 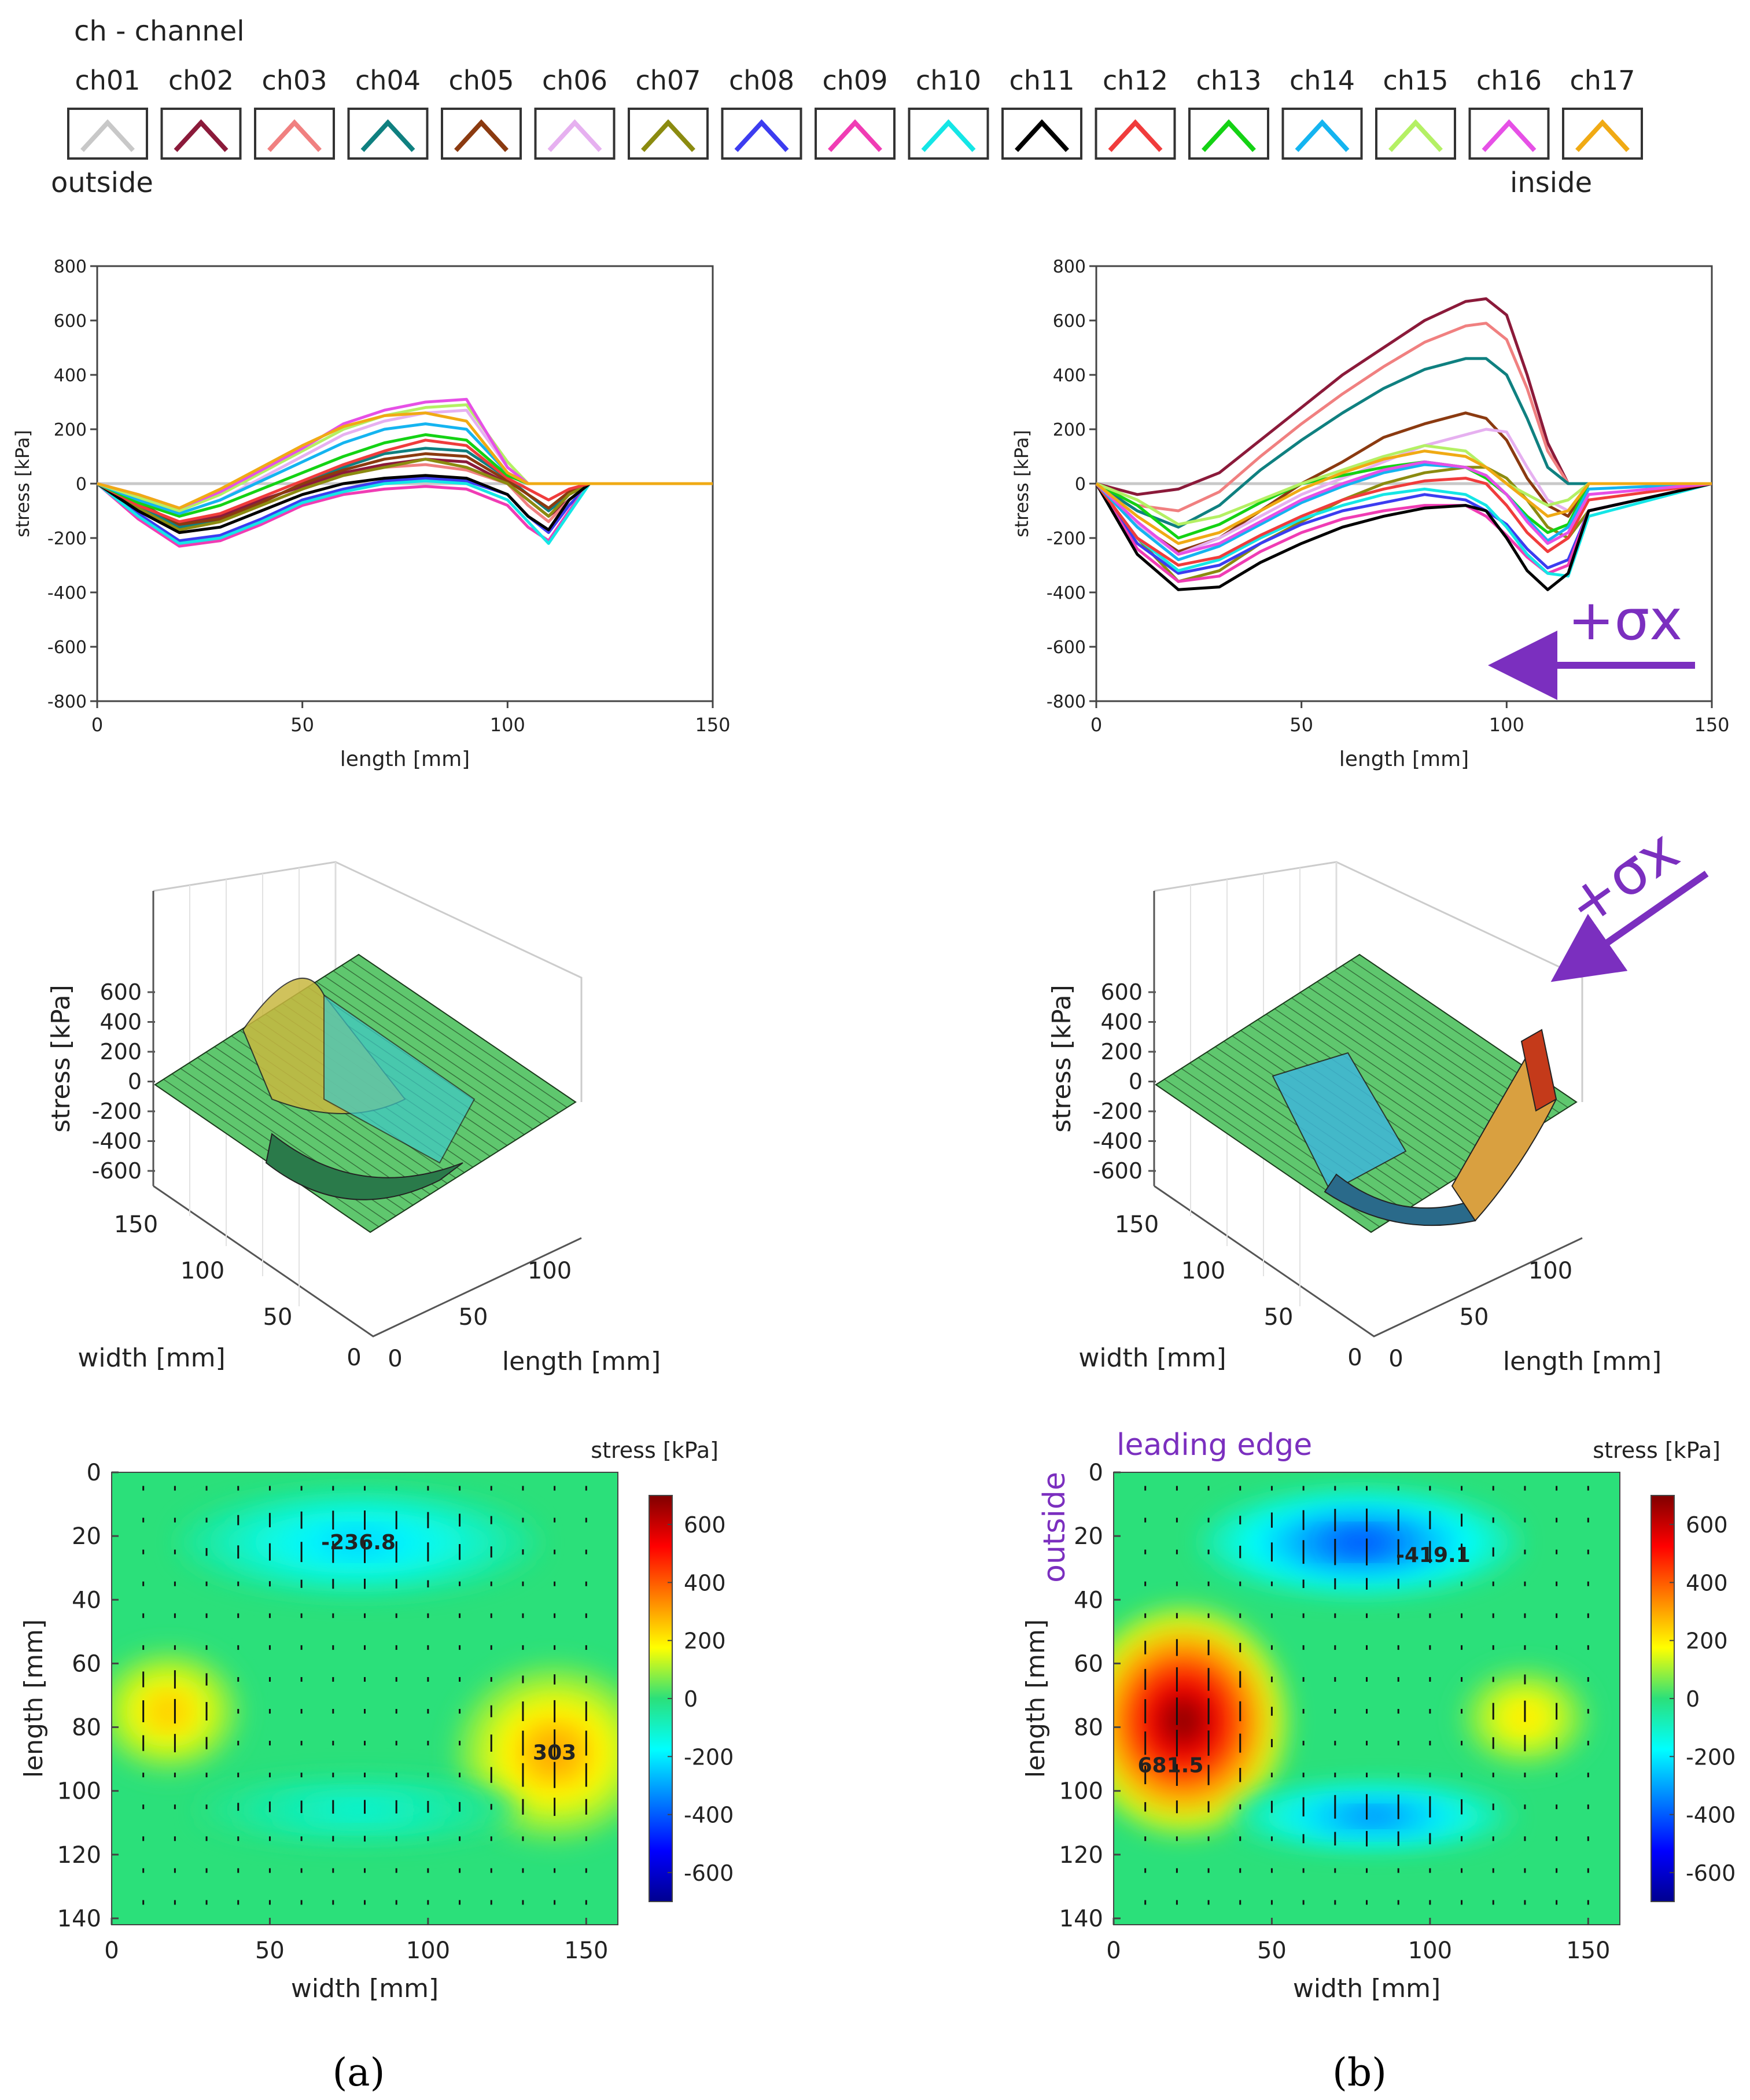 I want to click on legend-line-ch16, so click(x=1509, y=135).